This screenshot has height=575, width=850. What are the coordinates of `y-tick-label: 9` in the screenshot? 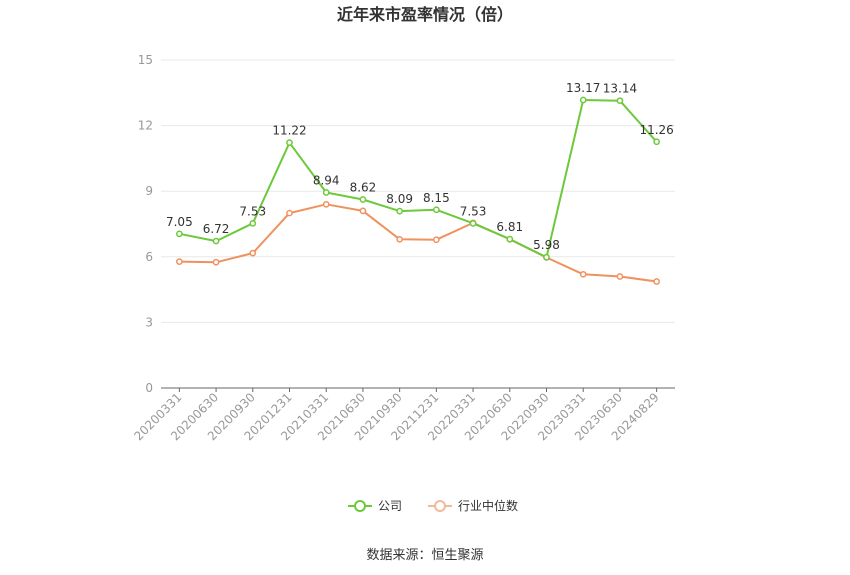 It's located at (149, 191).